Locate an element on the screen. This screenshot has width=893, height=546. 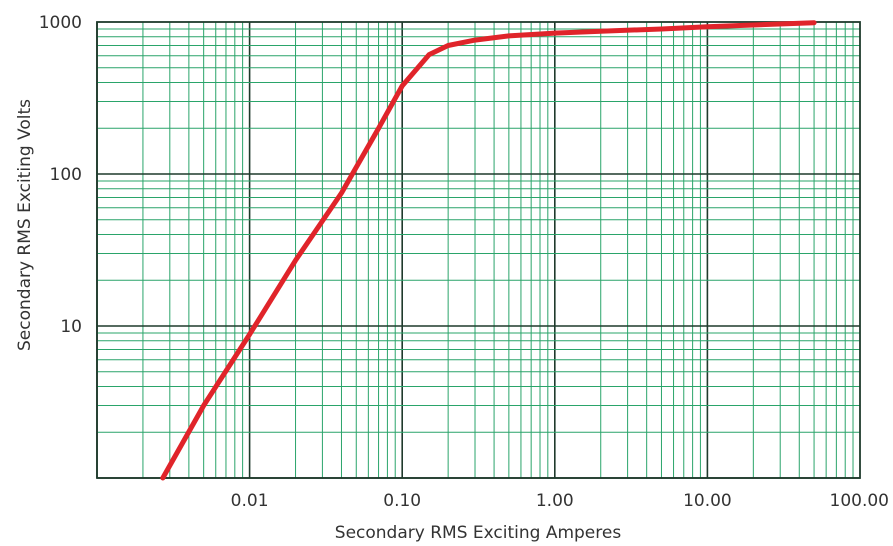
y-tick-label: 1000 is located at coordinates (60, 23).